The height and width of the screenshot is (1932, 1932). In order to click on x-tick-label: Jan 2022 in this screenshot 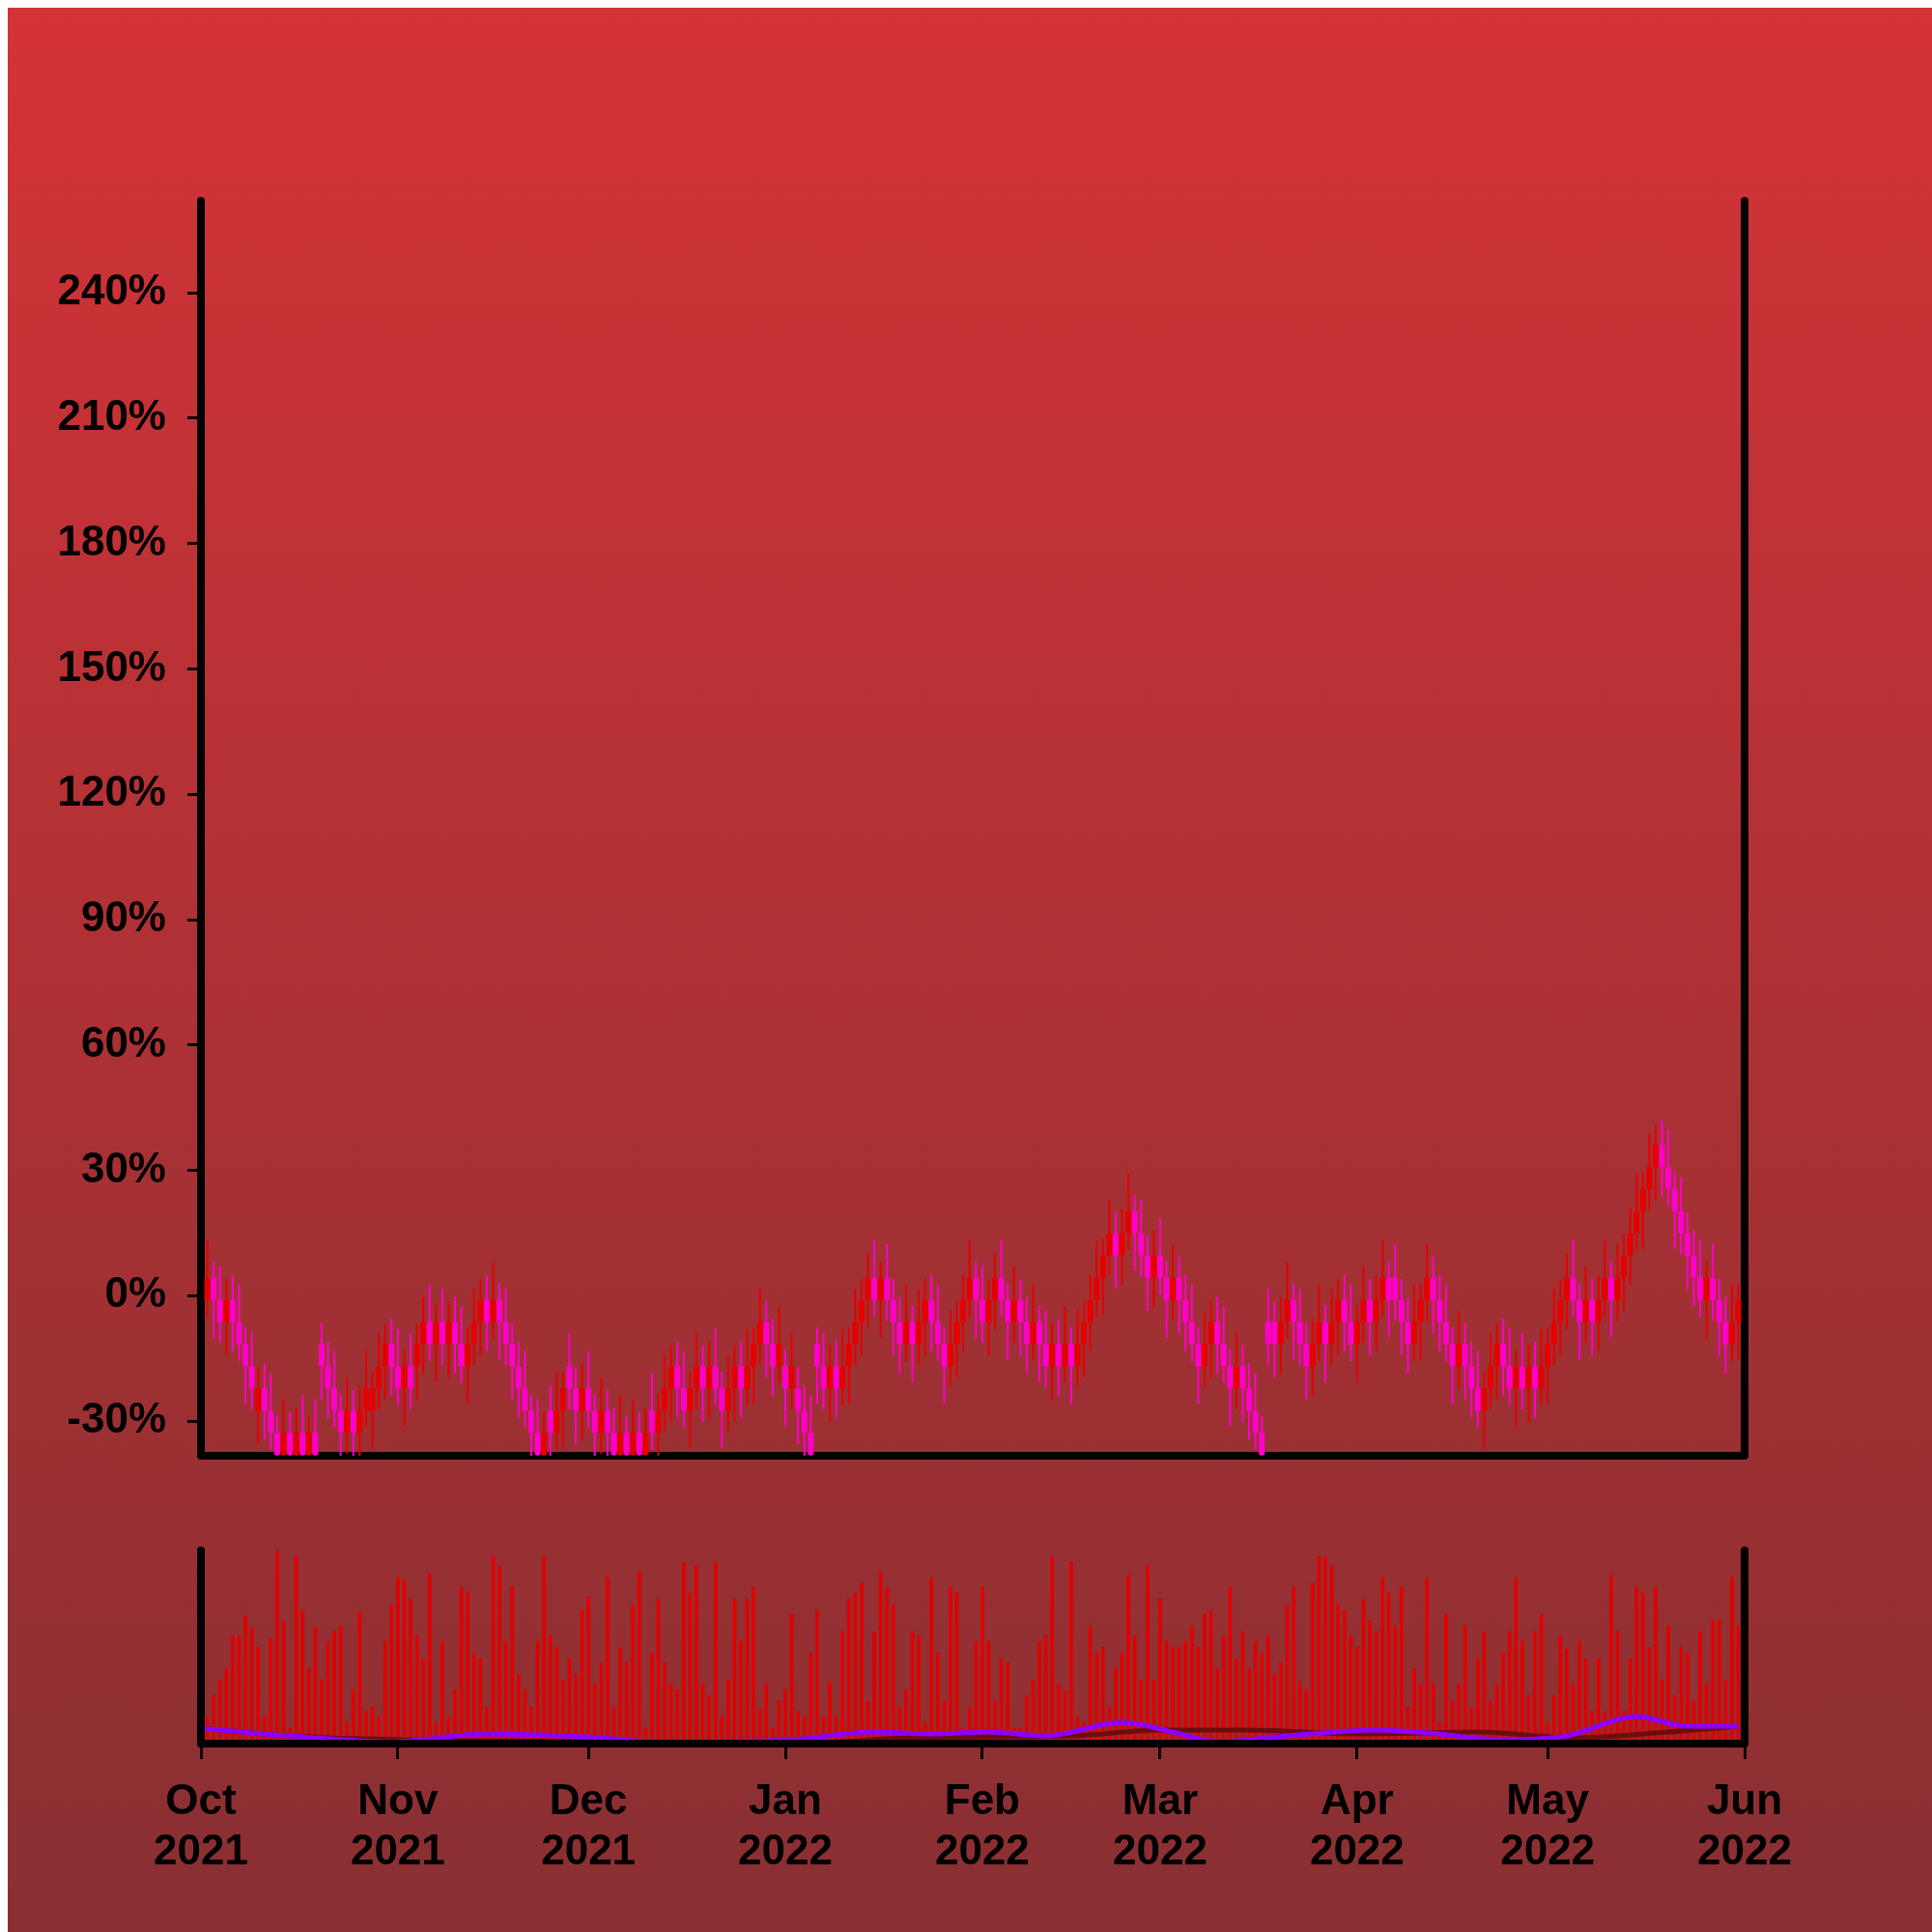, I will do `click(785, 1824)`.